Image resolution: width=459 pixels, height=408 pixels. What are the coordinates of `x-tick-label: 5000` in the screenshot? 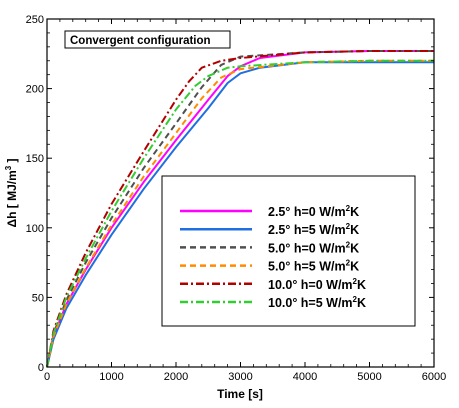 It's located at (369, 377).